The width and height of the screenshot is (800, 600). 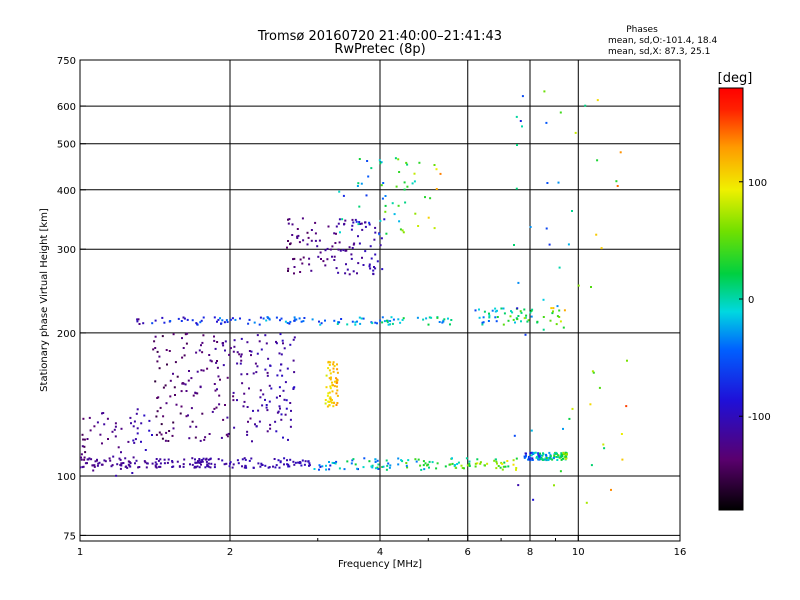 What do you see at coordinates (663, 41) in the screenshot?
I see `phases-mean-o: mean, sd,O:-101.4, 18.4` at bounding box center [663, 41].